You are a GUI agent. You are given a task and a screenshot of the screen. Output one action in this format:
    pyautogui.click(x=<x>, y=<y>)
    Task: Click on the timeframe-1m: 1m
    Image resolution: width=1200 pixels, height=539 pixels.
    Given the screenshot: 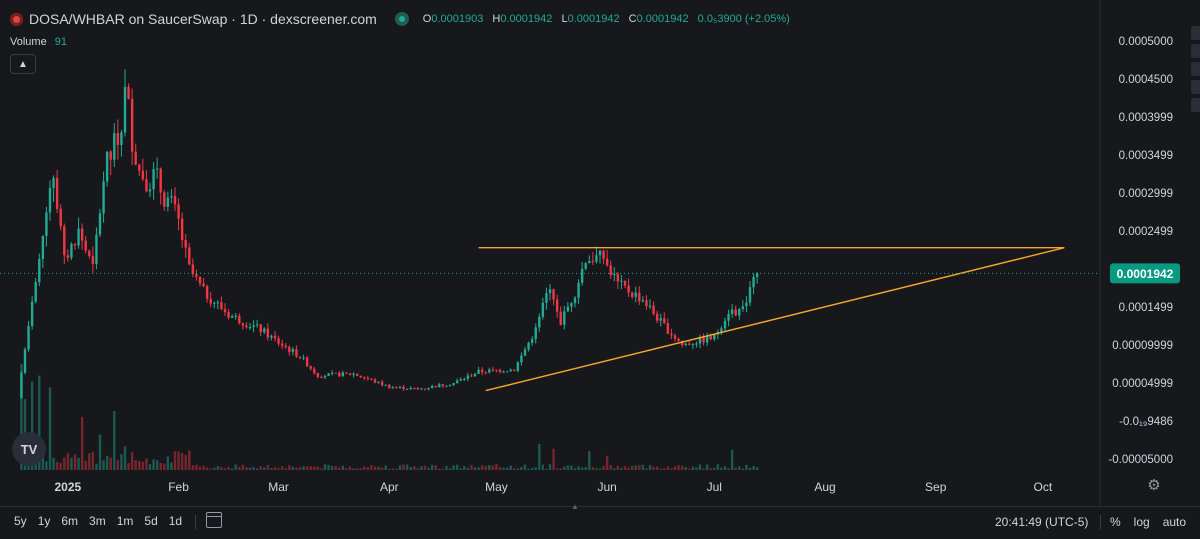 What is the action you would take?
    pyautogui.click(x=125, y=521)
    